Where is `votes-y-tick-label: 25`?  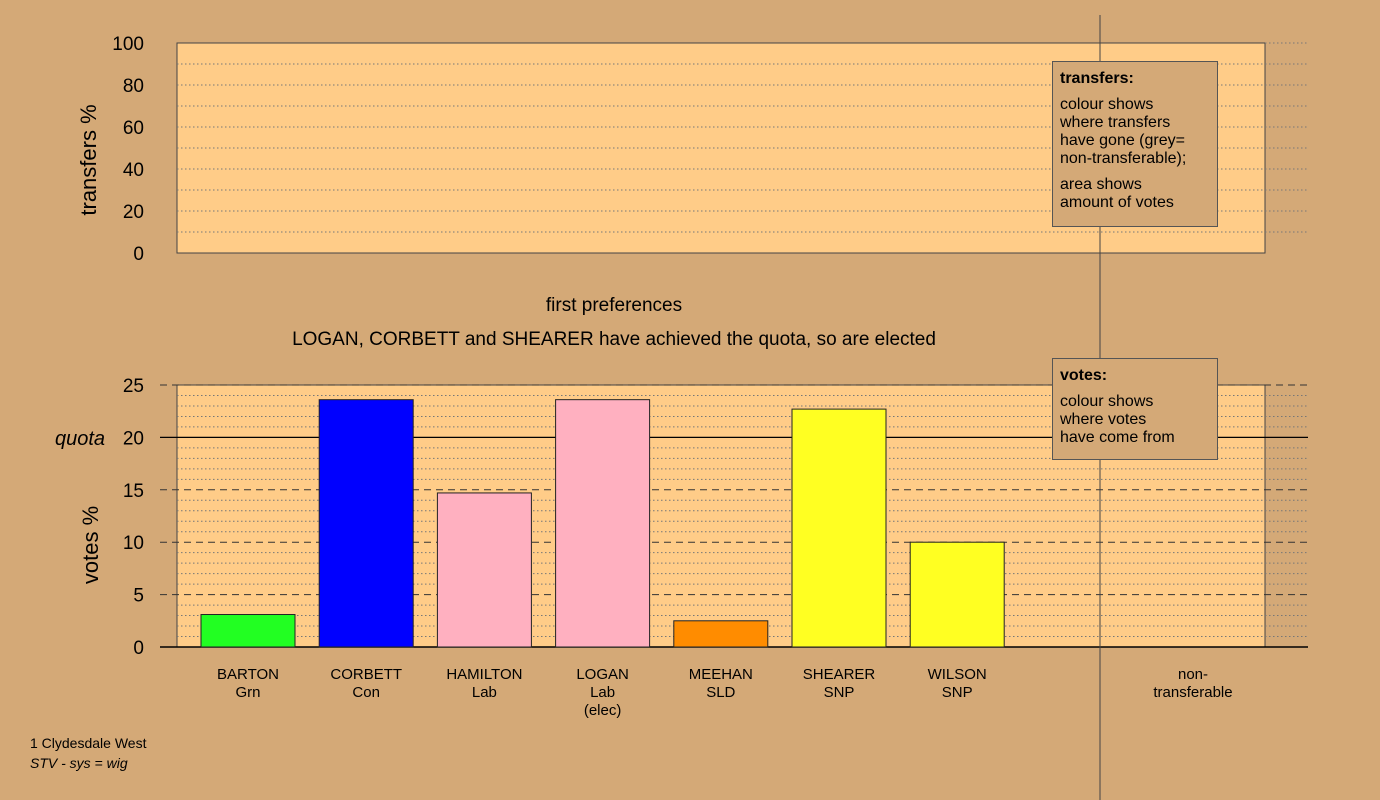
votes-y-tick-label: 25 is located at coordinates (133, 386).